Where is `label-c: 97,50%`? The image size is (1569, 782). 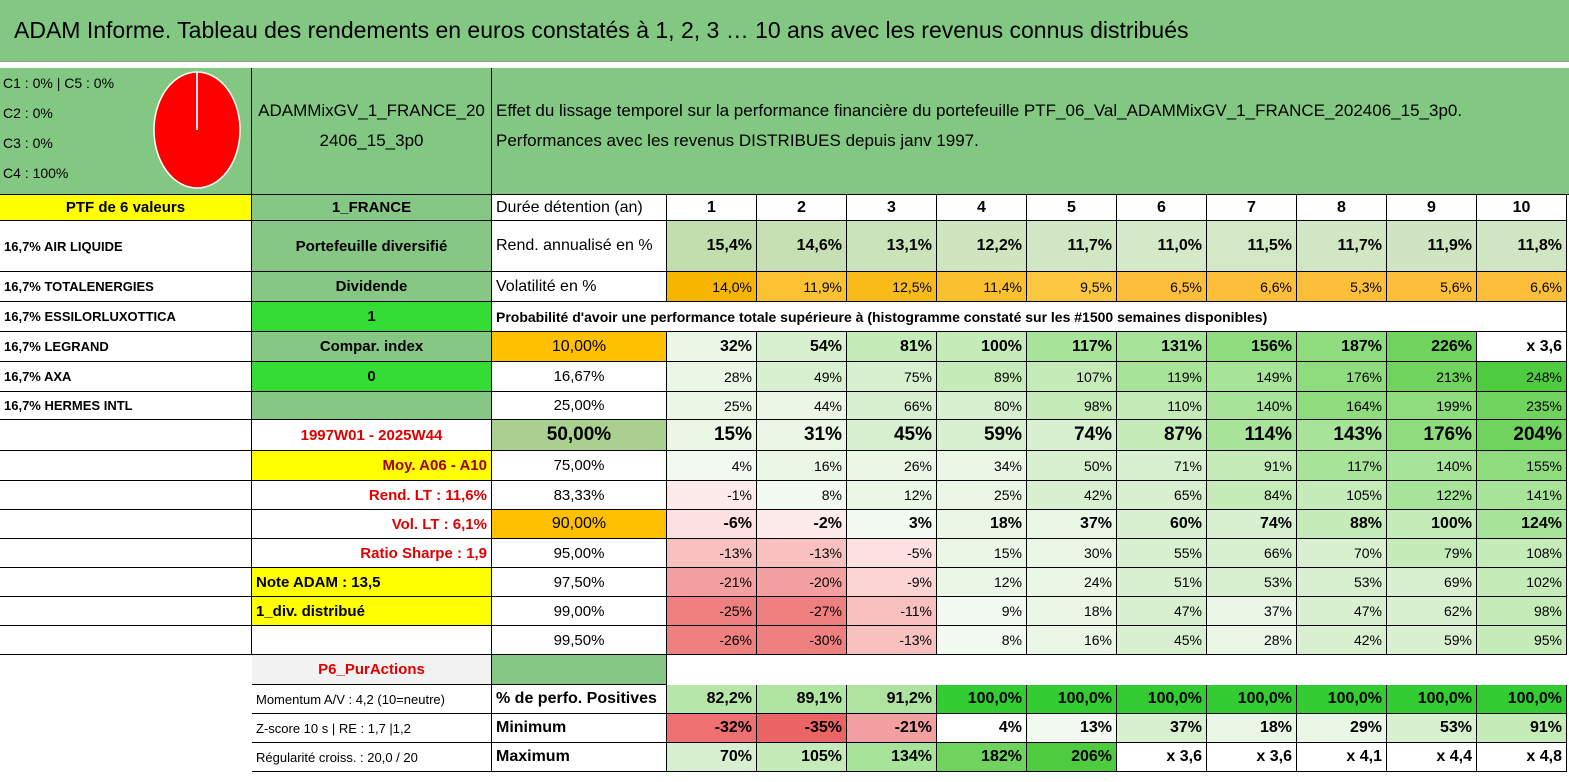
label-c: 97,50% is located at coordinates (579, 582).